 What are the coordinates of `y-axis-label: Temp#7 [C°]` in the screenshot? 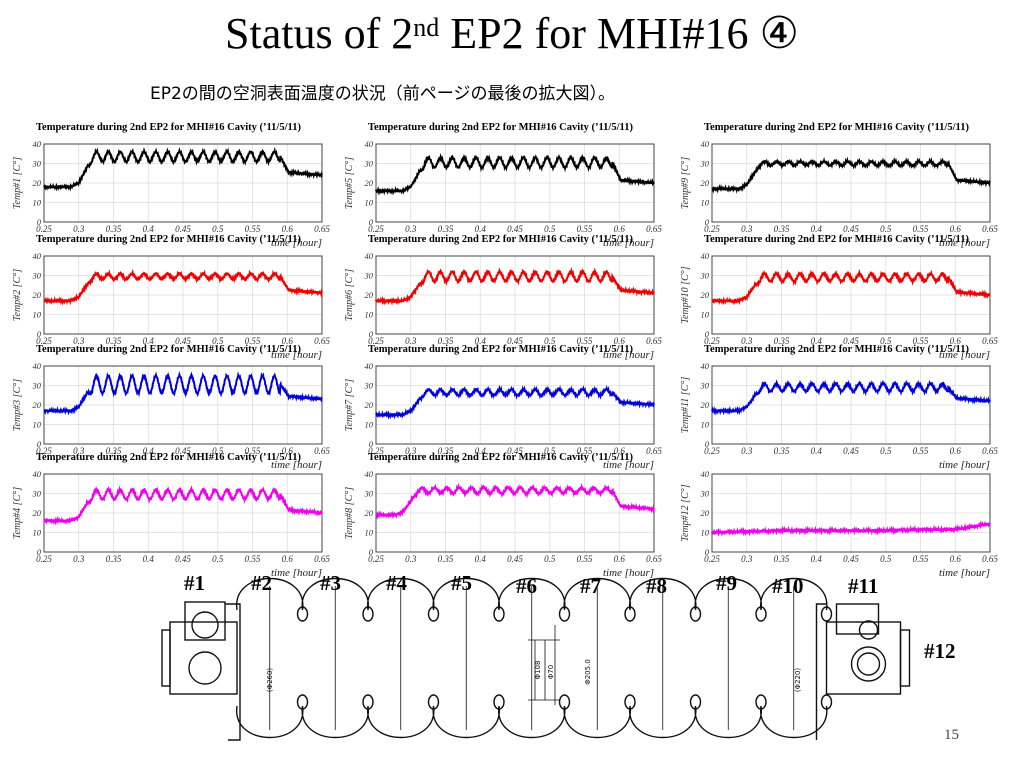 It's located at (349, 405).